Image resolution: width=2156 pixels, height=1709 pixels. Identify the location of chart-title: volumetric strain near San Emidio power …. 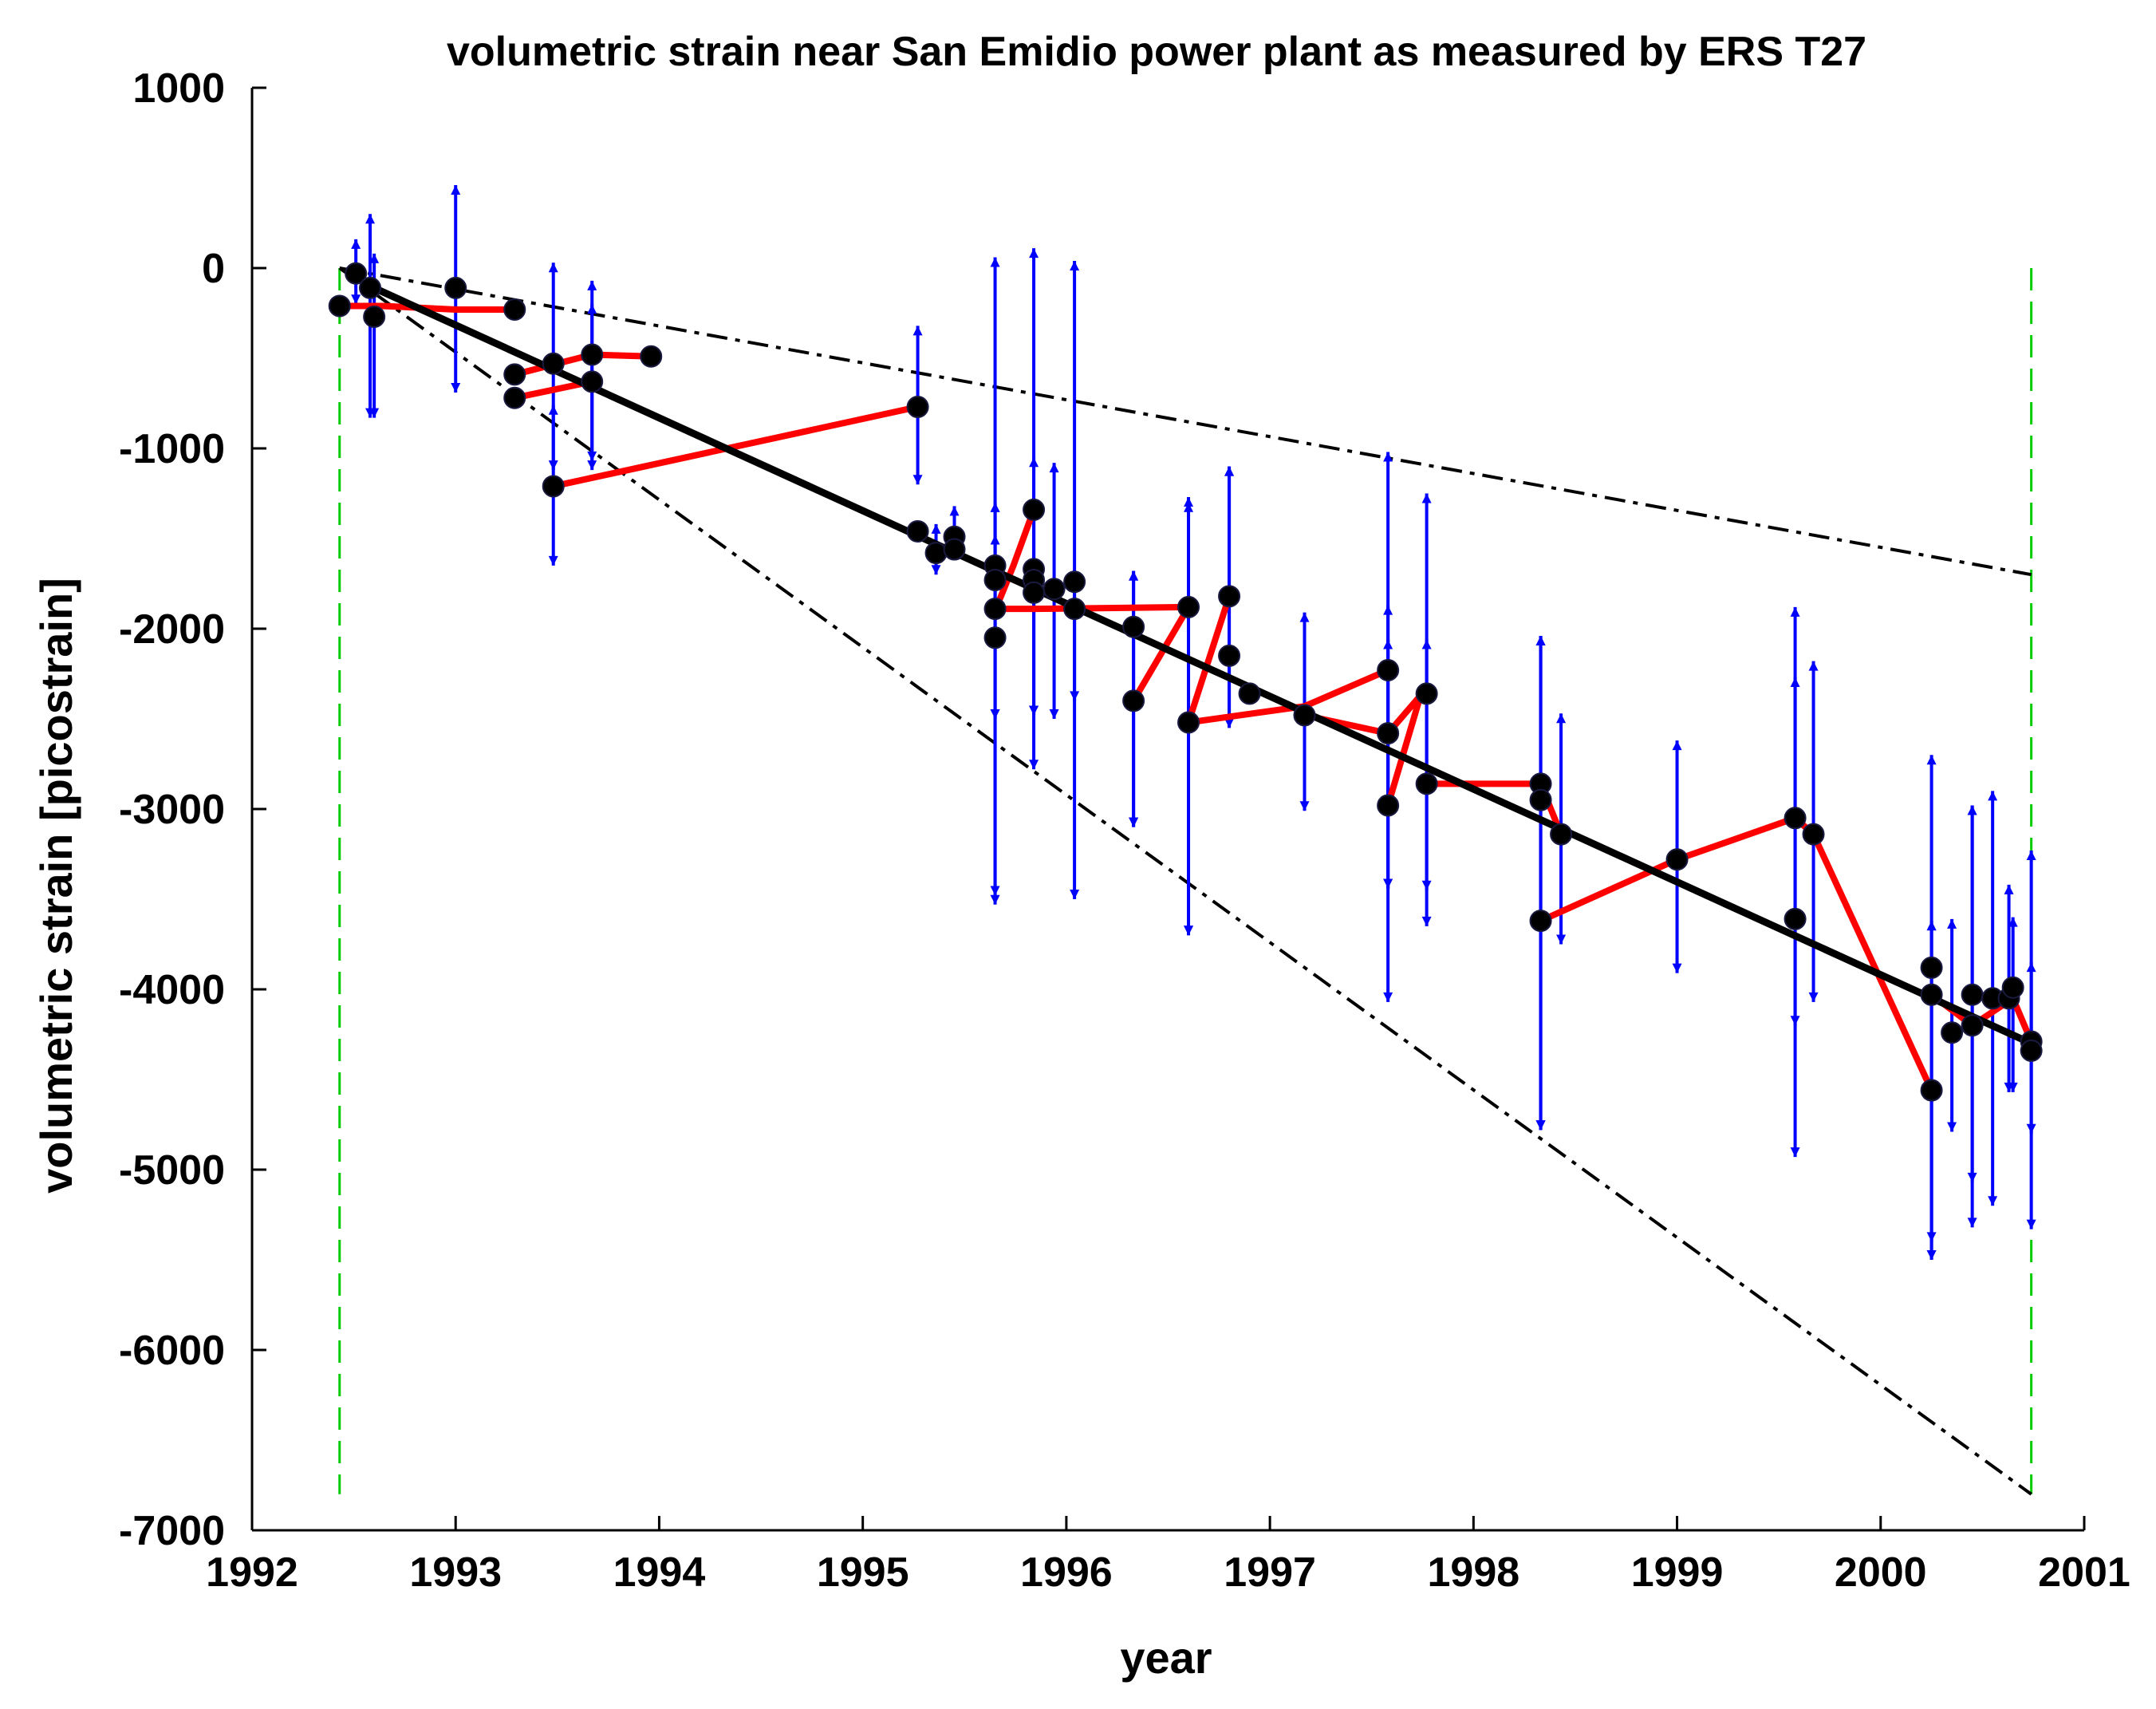
(1156, 52).